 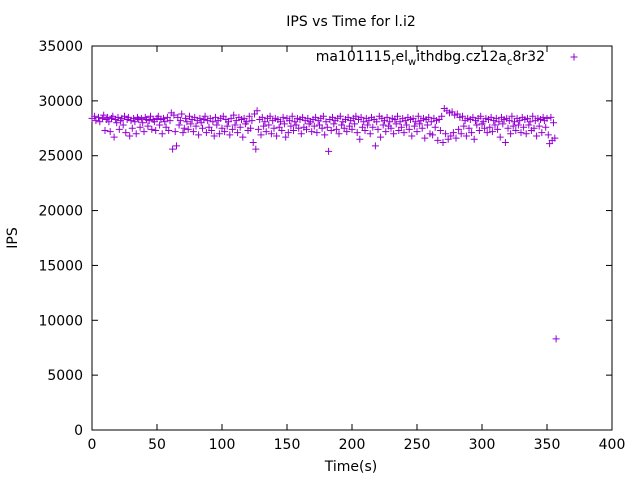 I want to click on legend-text: ithdbg.cz12a, so click(x=461, y=57).